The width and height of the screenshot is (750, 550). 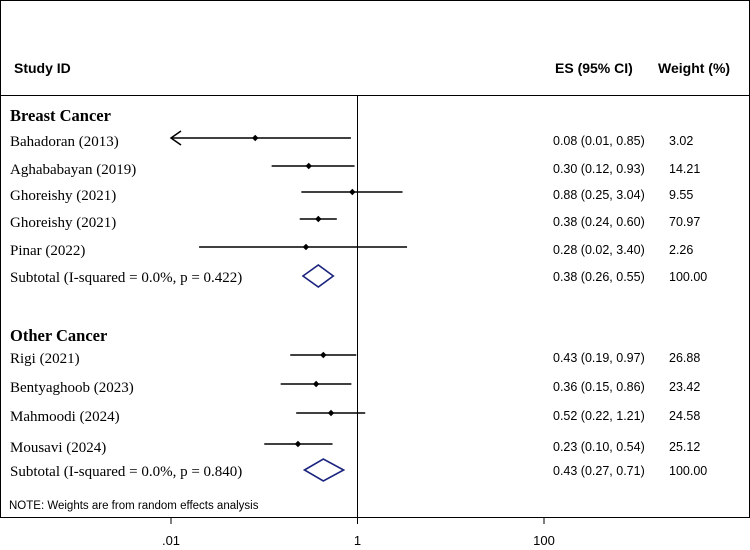 I want to click on study-weight: 25.12, so click(x=684, y=447).